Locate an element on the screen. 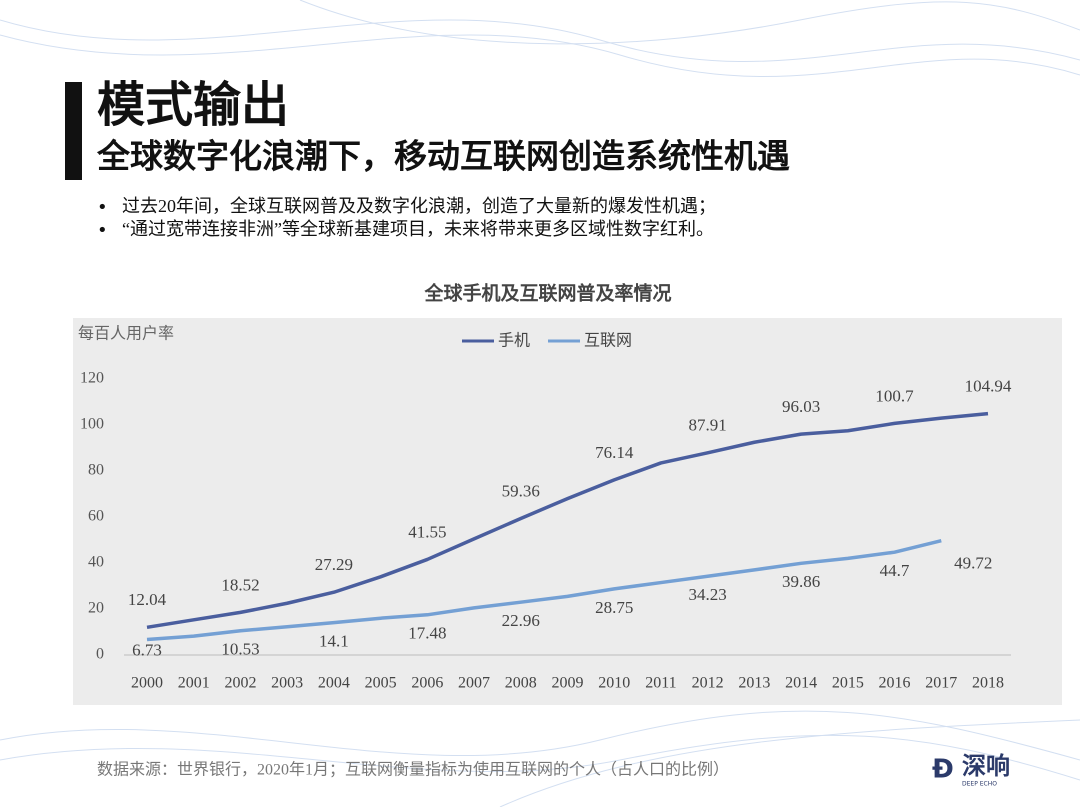 The height and width of the screenshot is (807, 1080). x-tick-label: 2013 is located at coordinates (754, 683).